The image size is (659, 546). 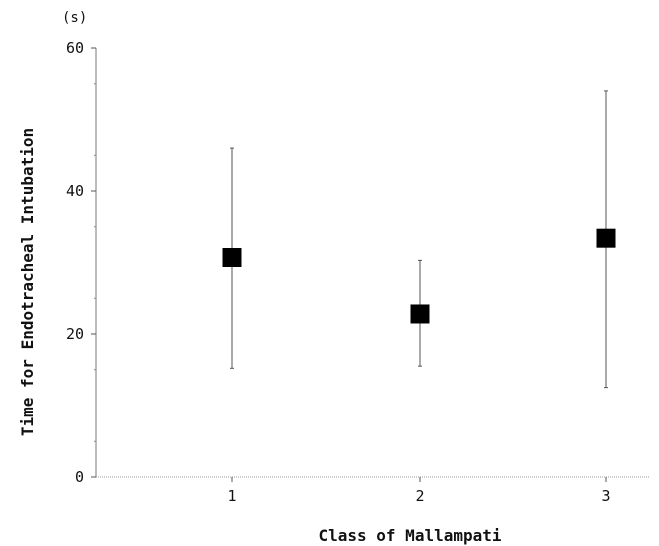 I want to click on y-tick-label: 60, so click(x=75, y=48).